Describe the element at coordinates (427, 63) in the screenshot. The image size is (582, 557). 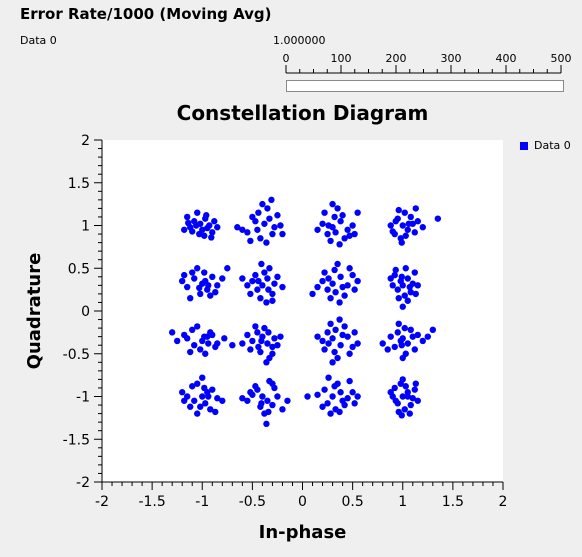
I see `error-rate-scale: 0 100 200 300 400 500` at that location.